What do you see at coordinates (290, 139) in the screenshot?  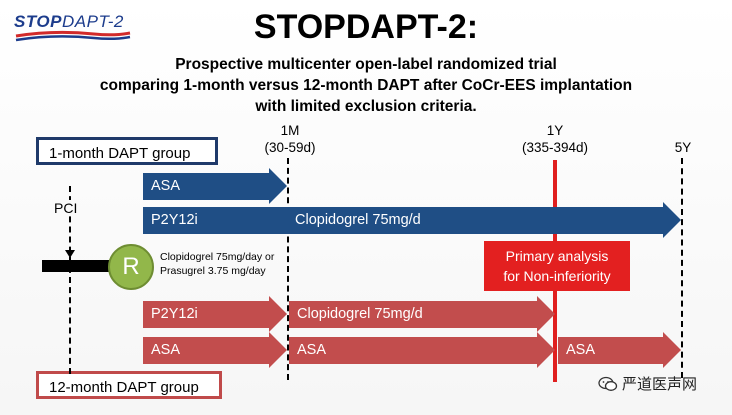 I see `tick-1m: 1M (30-59d)` at bounding box center [290, 139].